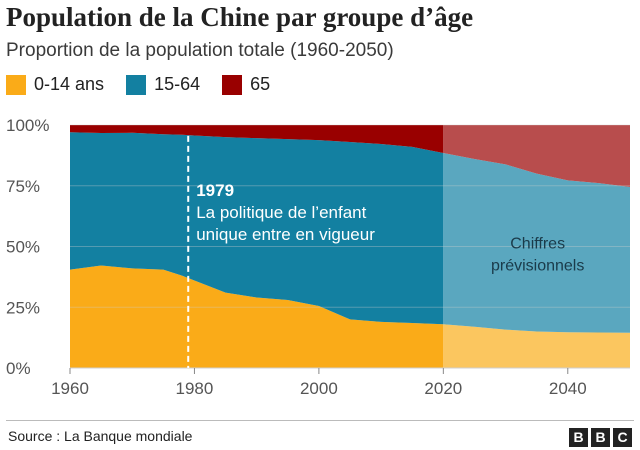 This screenshot has width=640, height=450. Describe the element at coordinates (319, 388) in the screenshot. I see `x-tick-label: 2000` at that location.